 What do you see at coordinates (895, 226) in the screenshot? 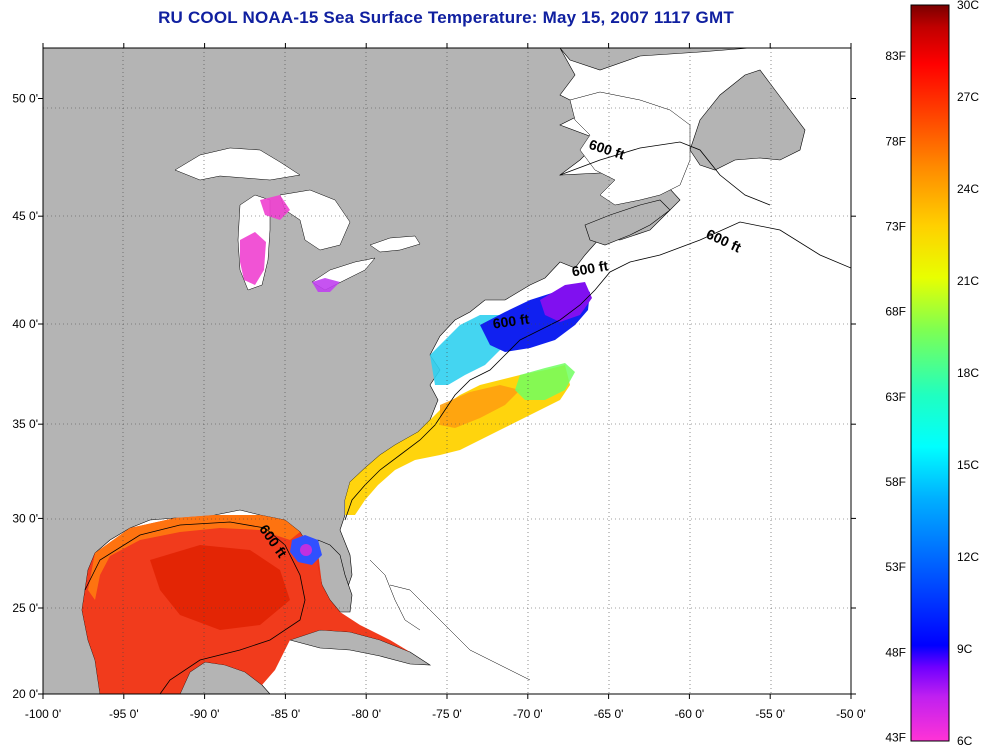
I see `colorbar-f-label: 73F` at bounding box center [895, 226].